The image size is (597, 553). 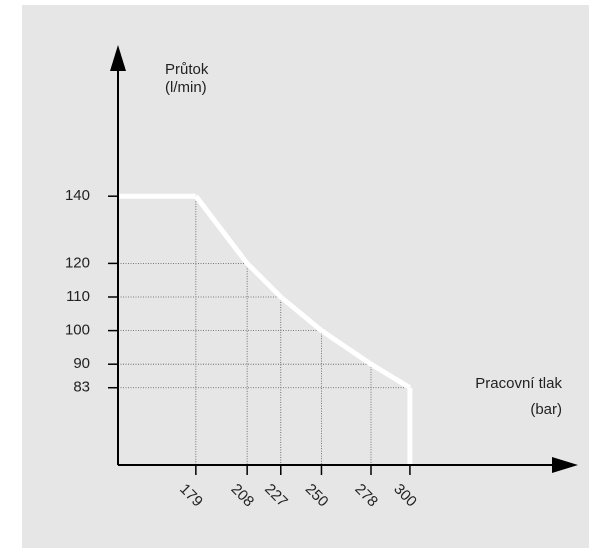 I want to click on x-axis-label: Pracovní tlak, so click(x=518, y=383).